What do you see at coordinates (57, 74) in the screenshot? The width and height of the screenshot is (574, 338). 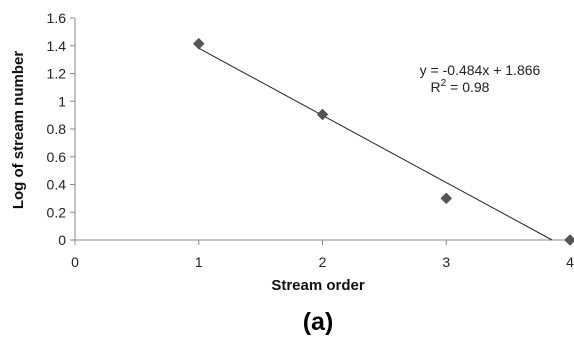 I see `y-tick-label: 1.2` at bounding box center [57, 74].